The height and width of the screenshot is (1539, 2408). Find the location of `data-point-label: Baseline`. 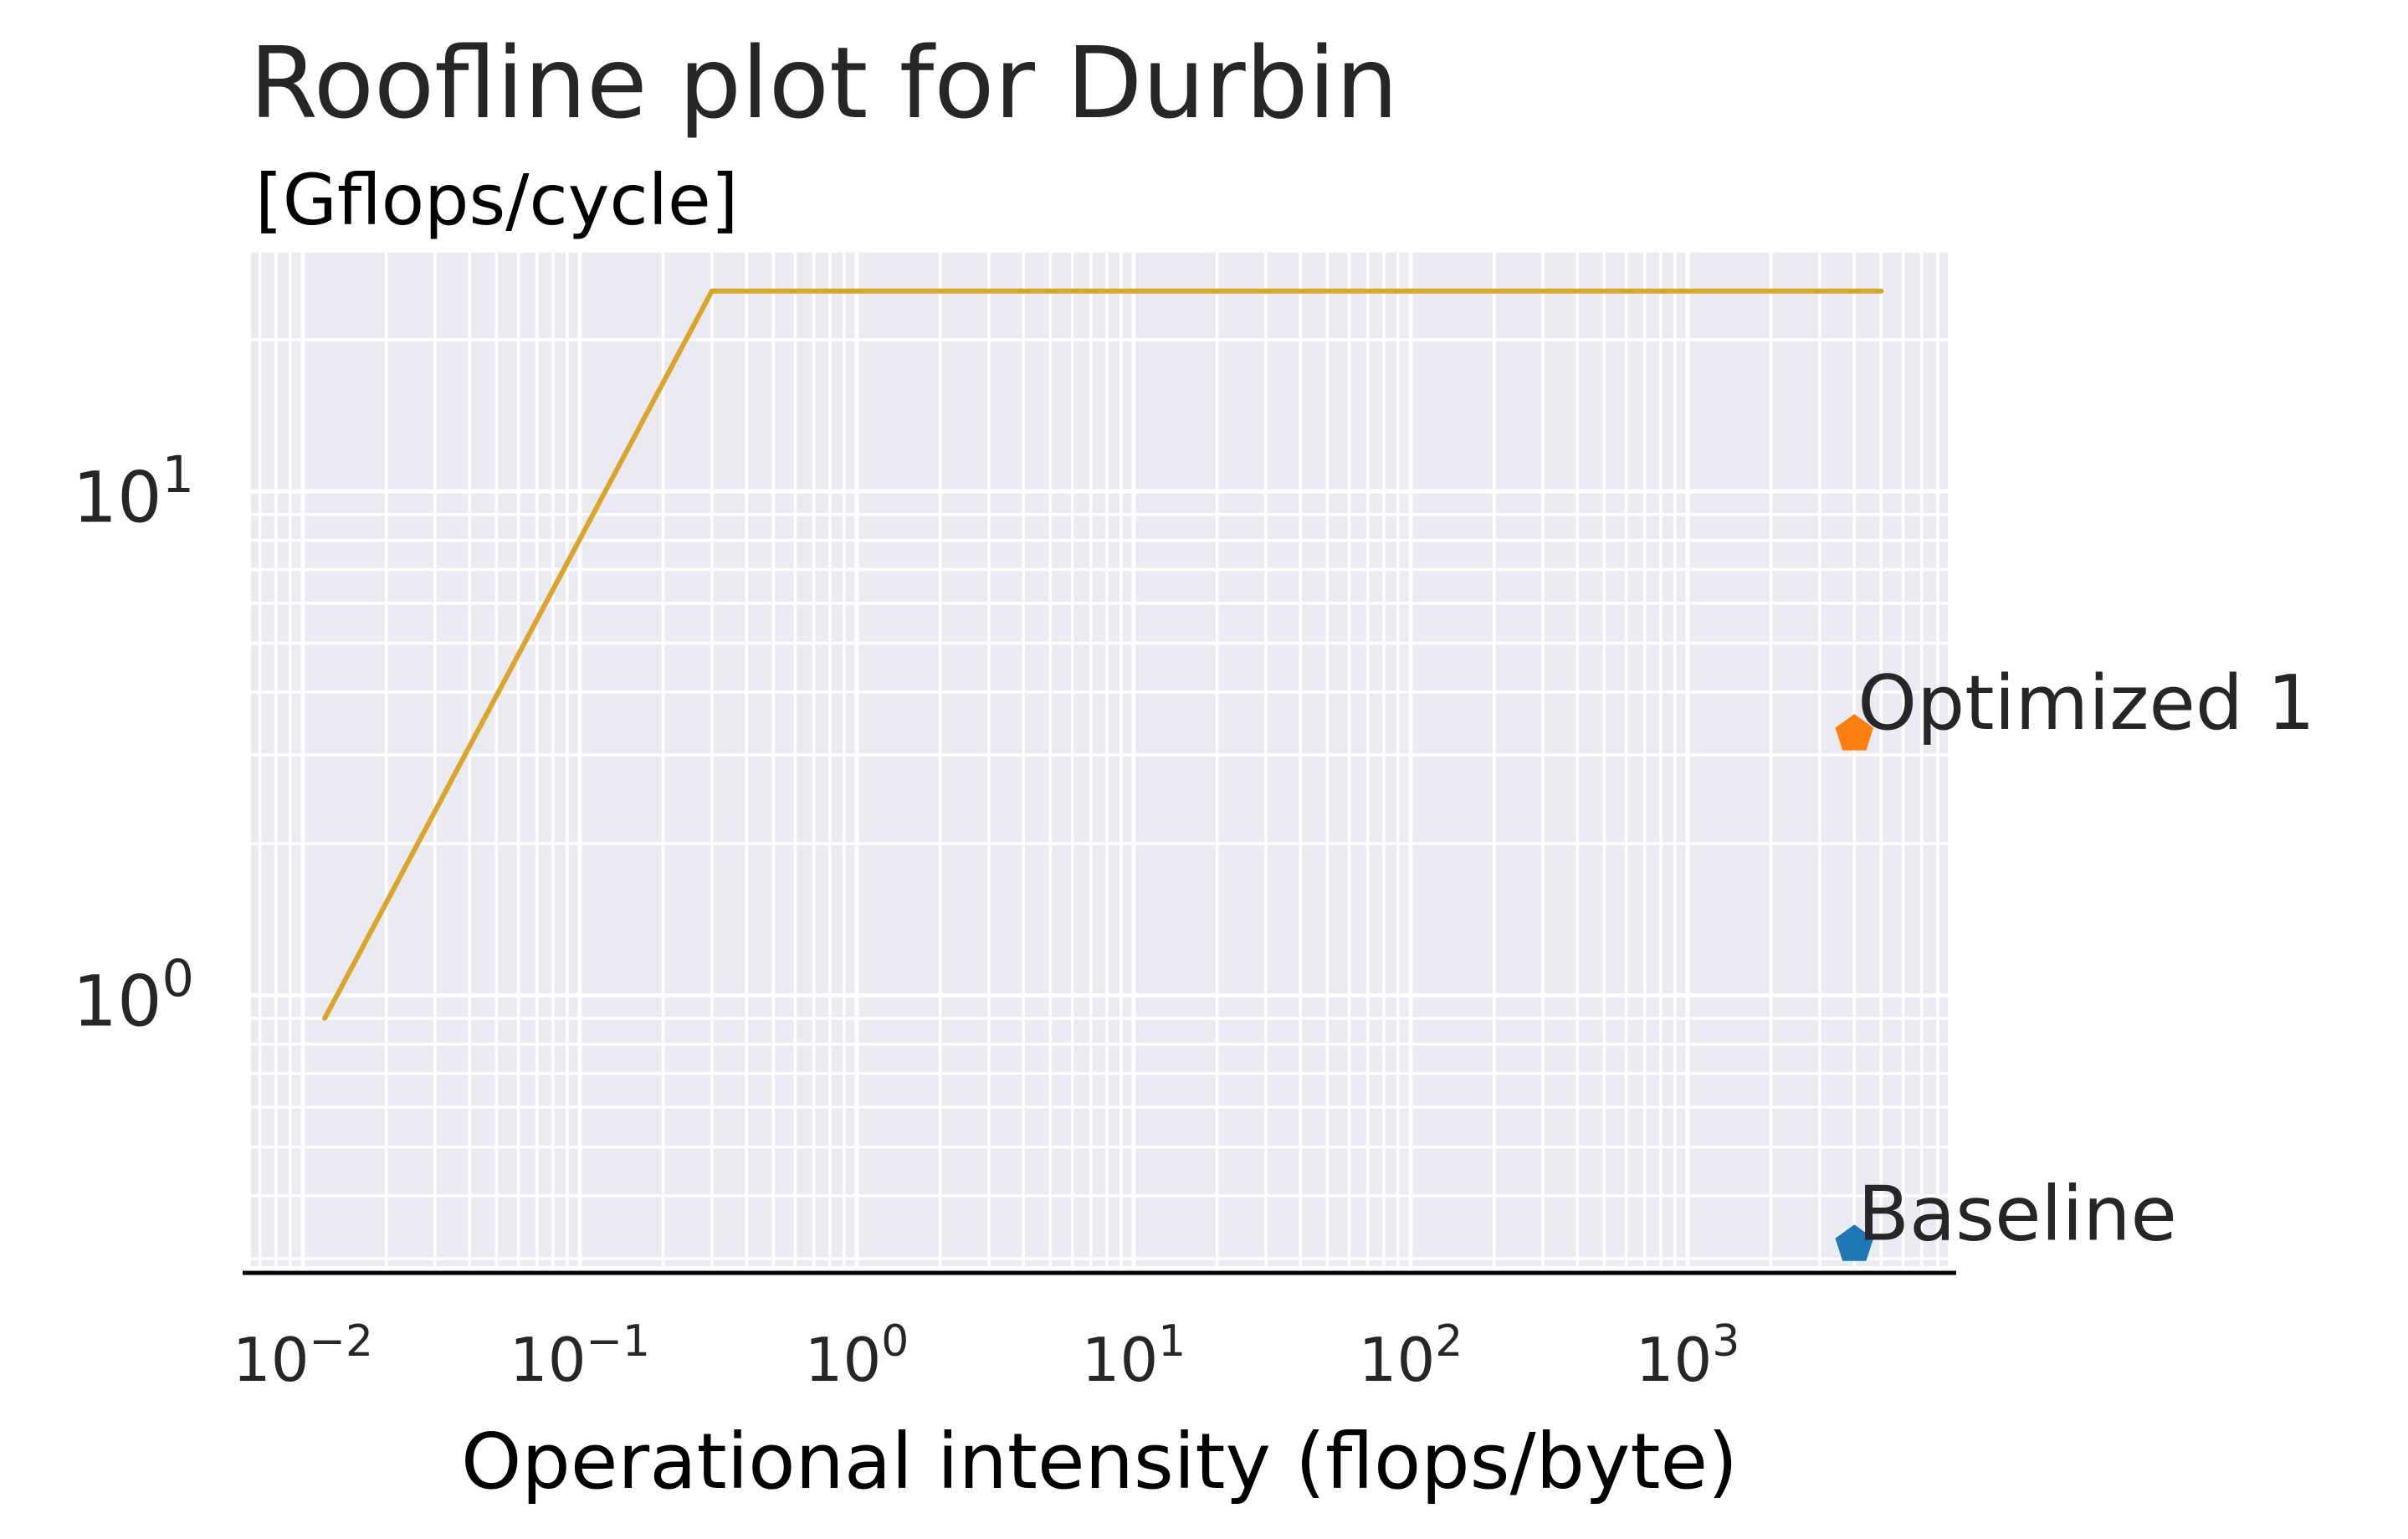

data-point-label: Baseline is located at coordinates (2017, 1214).